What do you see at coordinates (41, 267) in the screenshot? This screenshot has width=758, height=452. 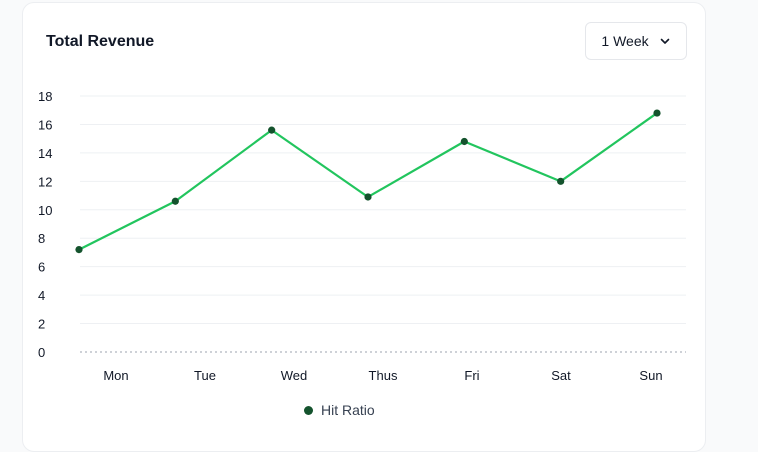 I see `y-tick-label: 6` at bounding box center [41, 267].